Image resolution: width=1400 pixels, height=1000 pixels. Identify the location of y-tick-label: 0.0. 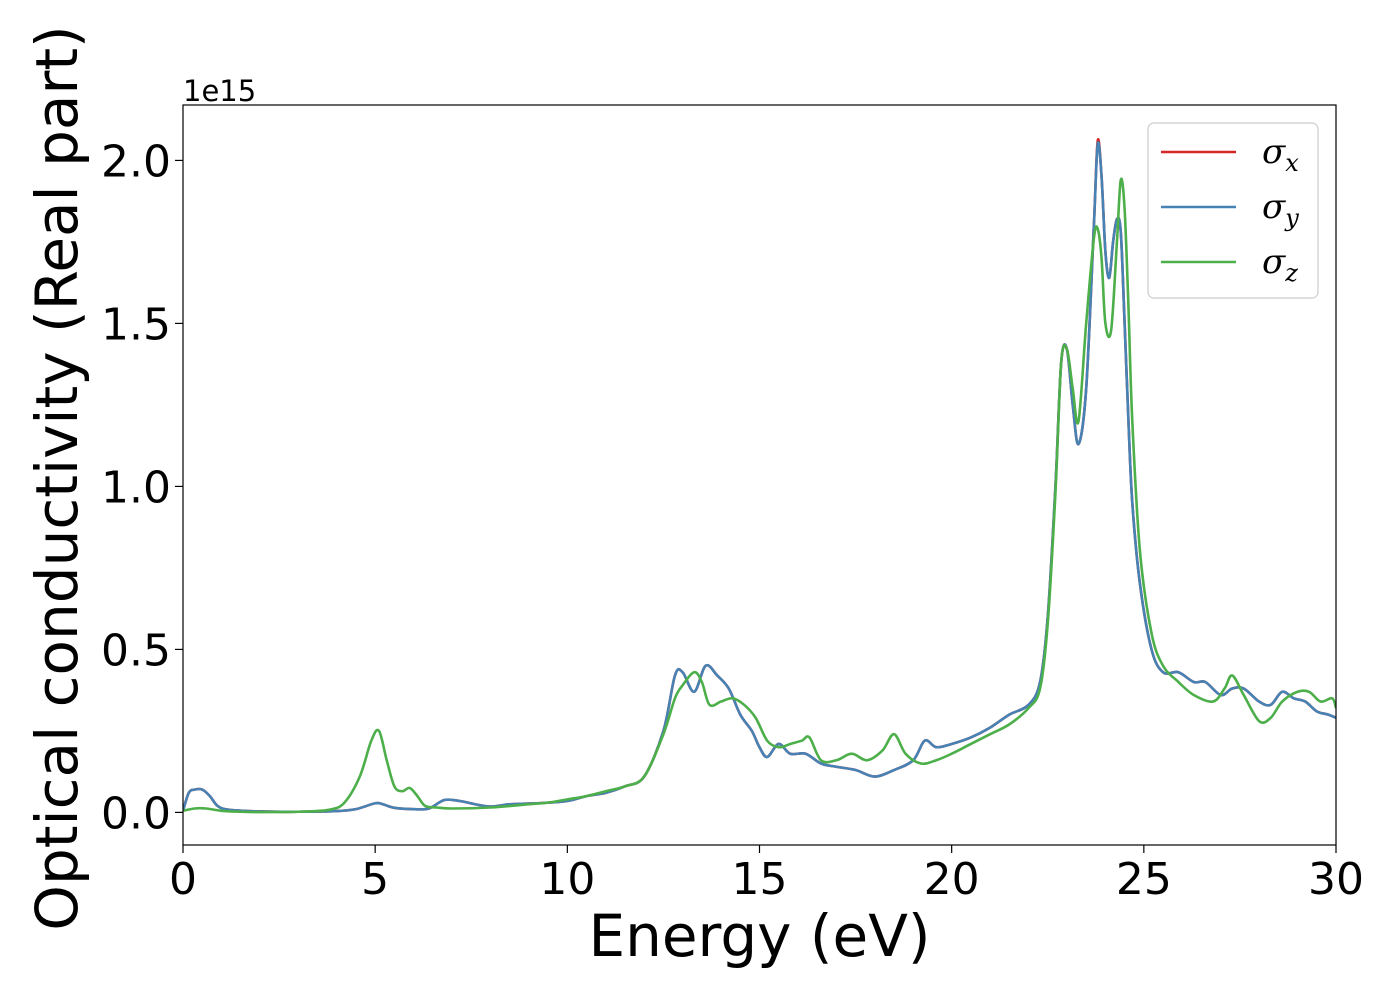
(136, 813).